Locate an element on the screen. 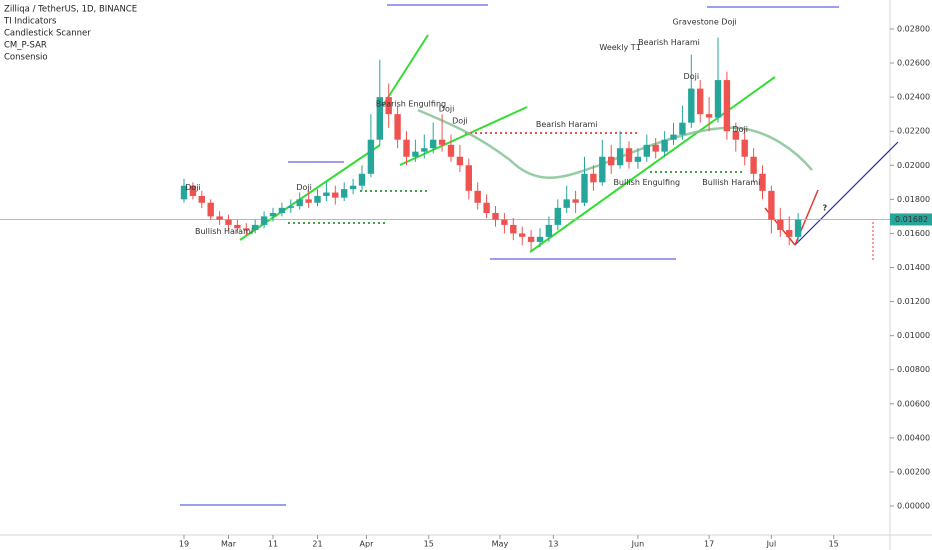 The height and width of the screenshot is (550, 932). legend-indicator: Consensio is located at coordinates (26, 58).